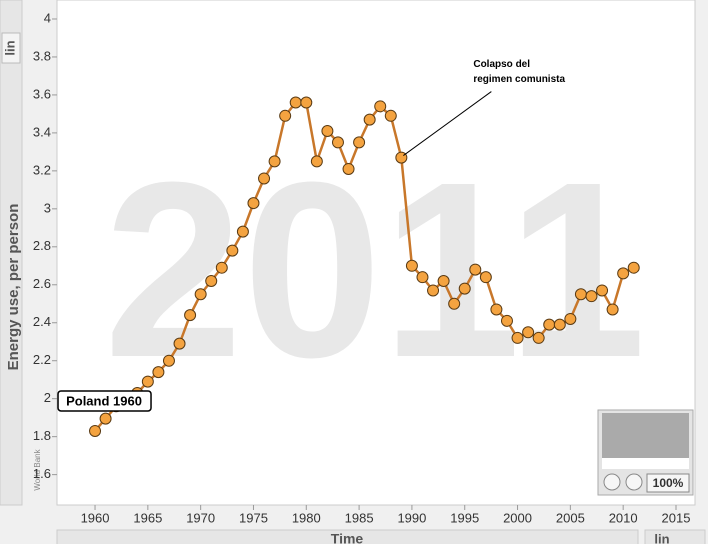 This screenshot has height=549, width=708. I want to click on point-label-box, so click(104, 401).